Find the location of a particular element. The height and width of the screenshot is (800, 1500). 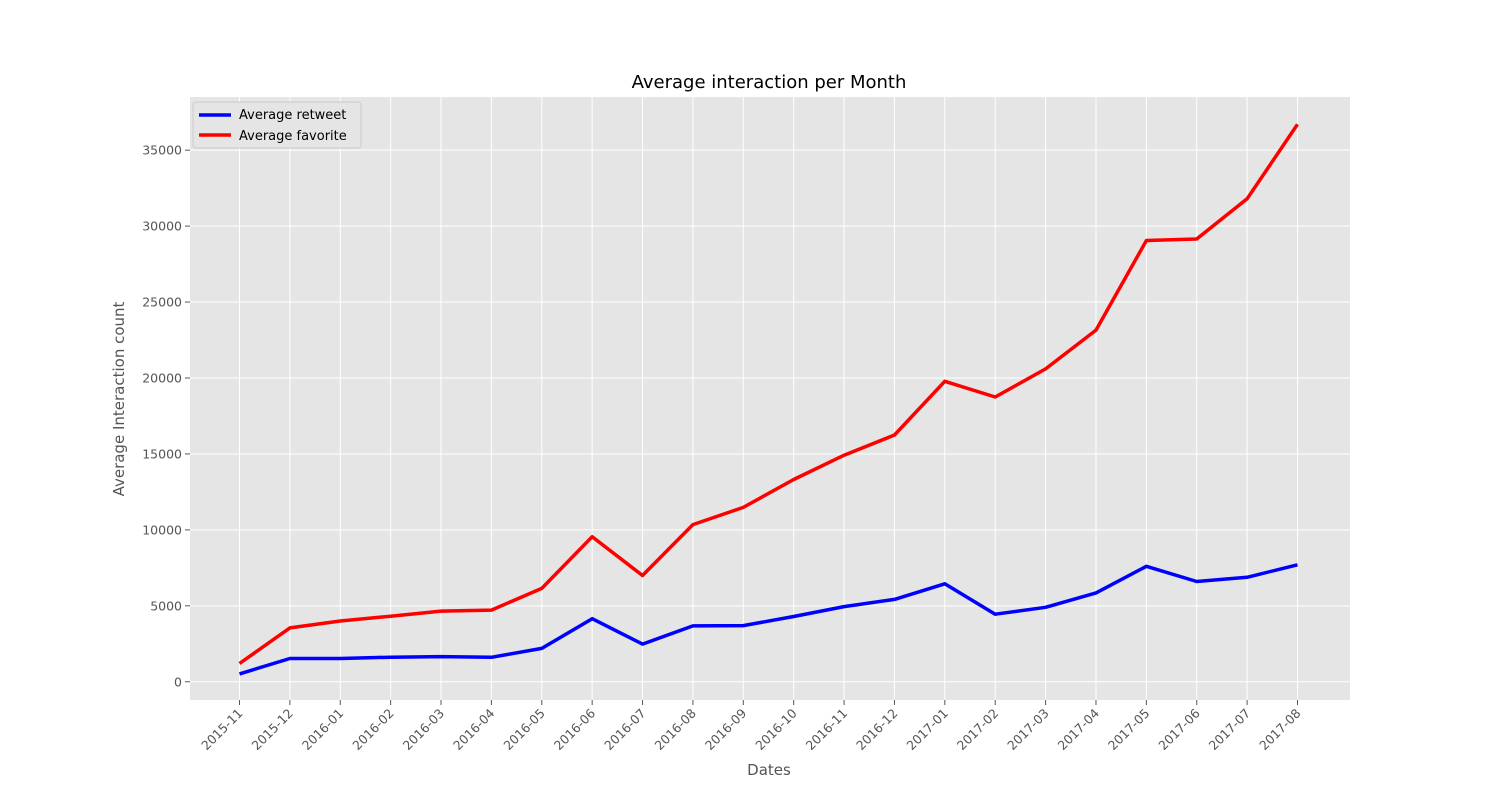

y-tick-label: 20000 is located at coordinates (162, 377).